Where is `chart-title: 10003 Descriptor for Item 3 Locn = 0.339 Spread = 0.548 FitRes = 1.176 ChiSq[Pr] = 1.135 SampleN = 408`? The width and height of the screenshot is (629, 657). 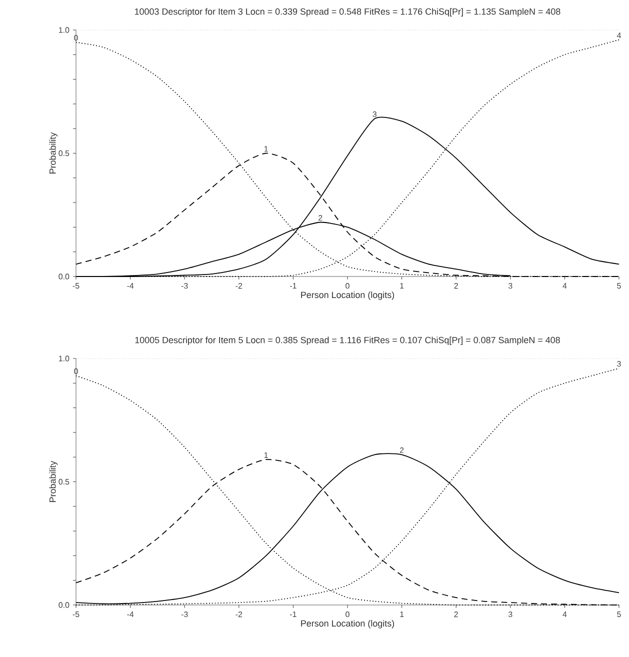
chart-title: 10003 Descriptor for Item 3 Locn = 0.339 Spread = 0.548 FitRes = 1.176 ChiSq[Pr] = 1.135 SampleN = 408 is located at coordinates (347, 12).